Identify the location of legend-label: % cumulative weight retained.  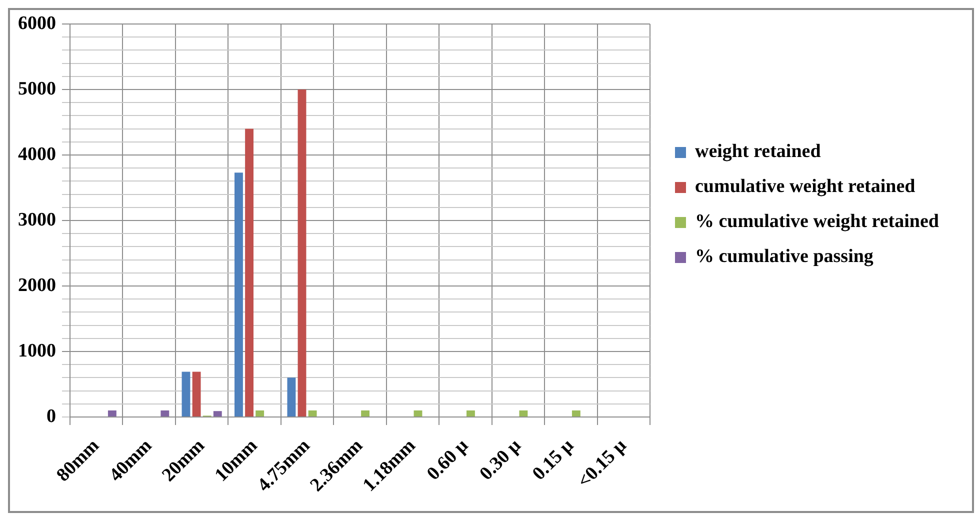
(817, 221).